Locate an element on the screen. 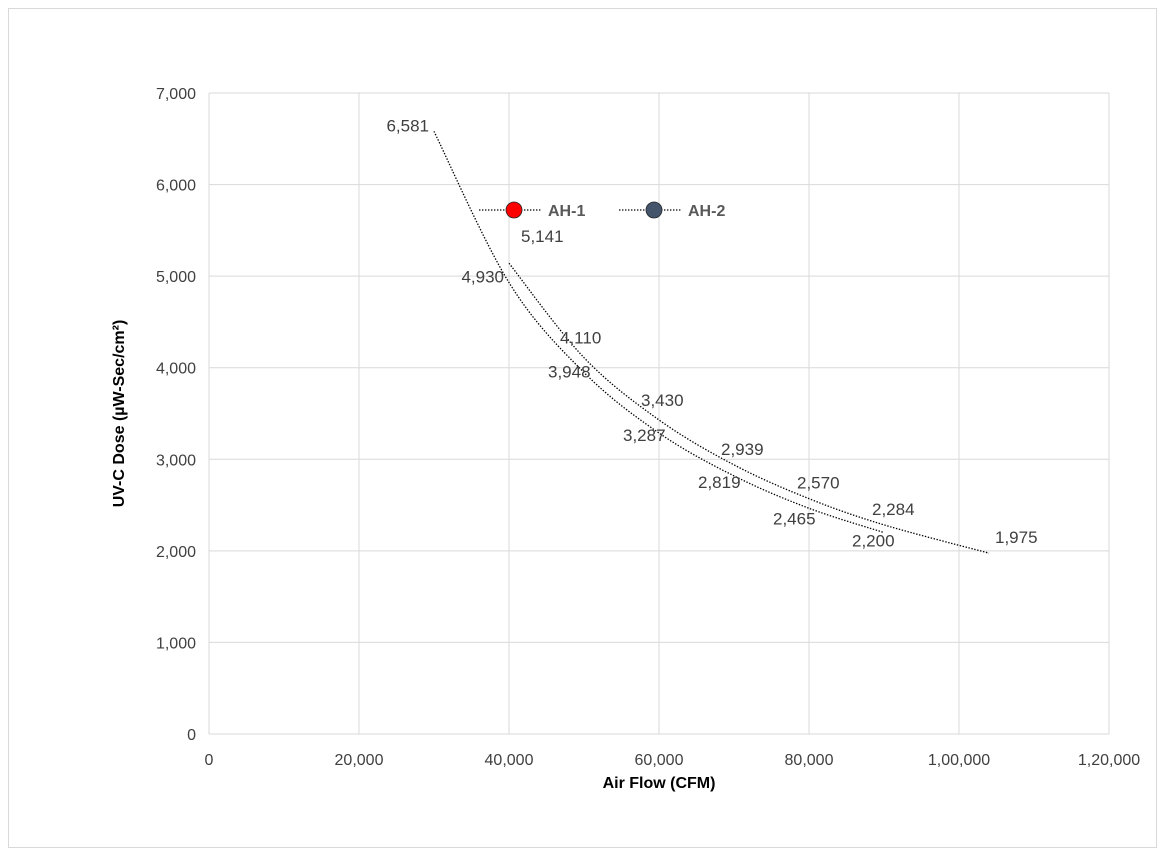 The height and width of the screenshot is (856, 1165). data-label-ah-1: 2,819 is located at coordinates (719, 482).